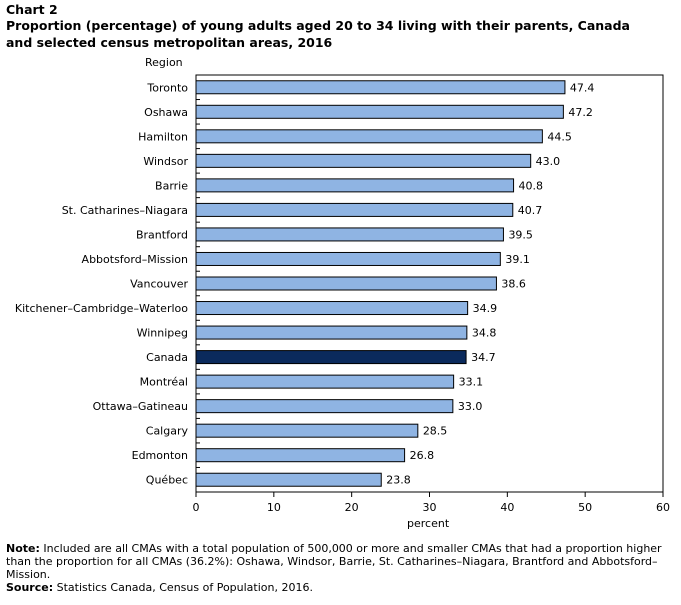 The height and width of the screenshot is (605, 681). I want to click on x-tick-label: 50, so click(585, 507).